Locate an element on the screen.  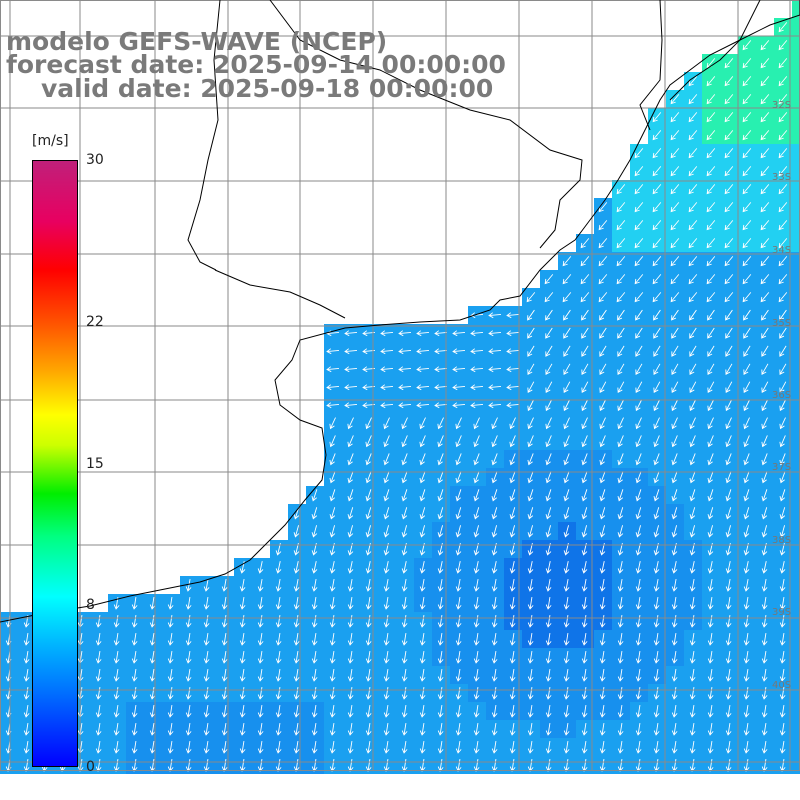
title-valid-date: valid date: 2025-09-18 00:00:00 is located at coordinates (267, 88).